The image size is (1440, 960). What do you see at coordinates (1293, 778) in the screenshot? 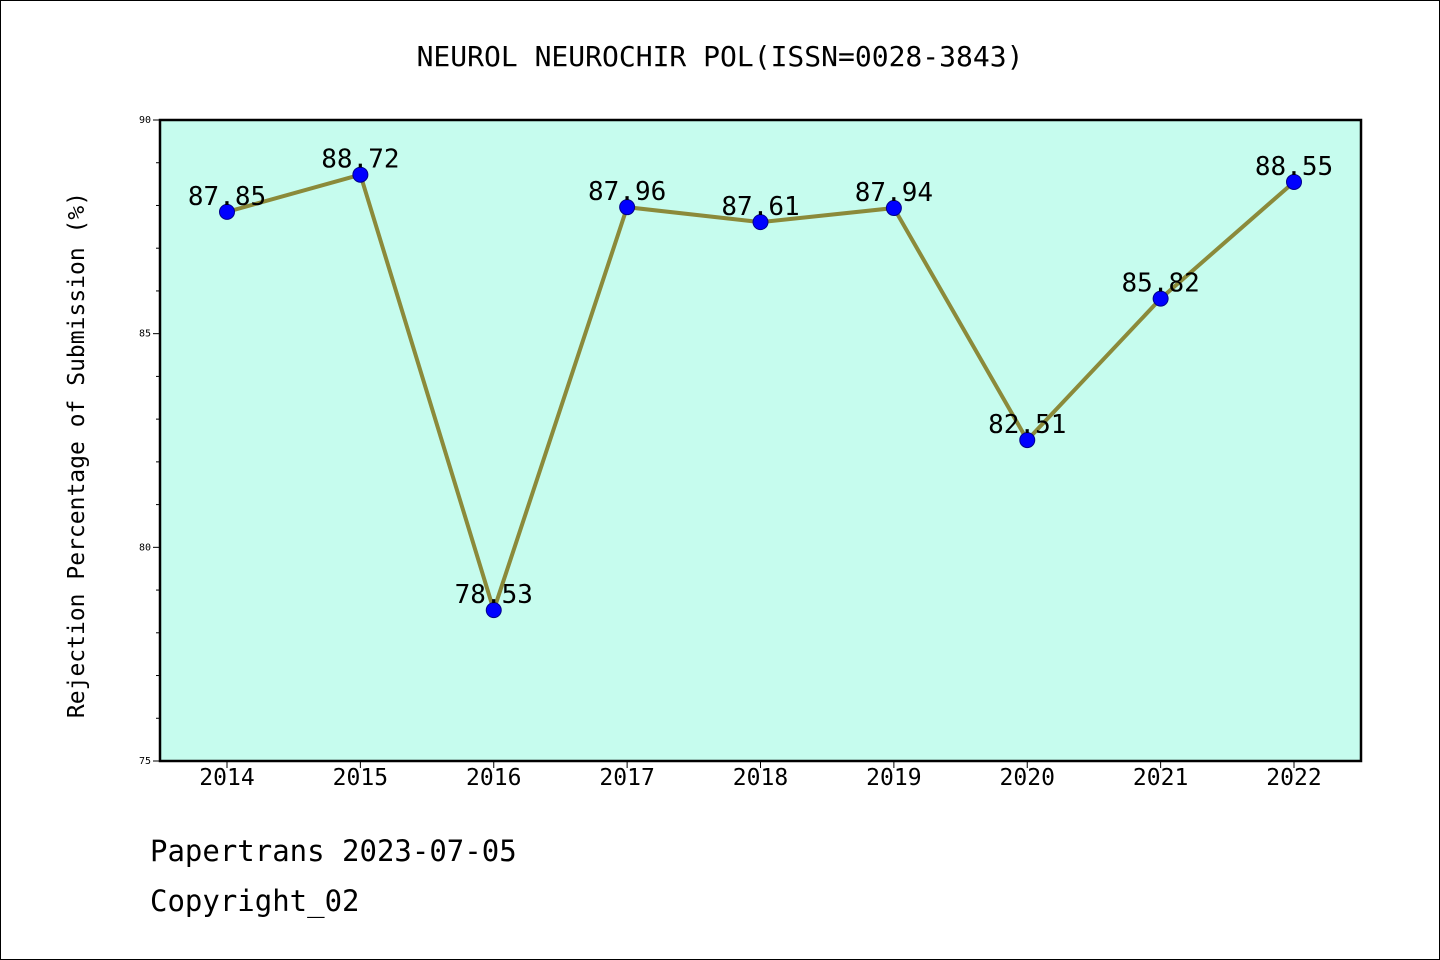
I see `x-tick-label: 2022` at bounding box center [1293, 778].